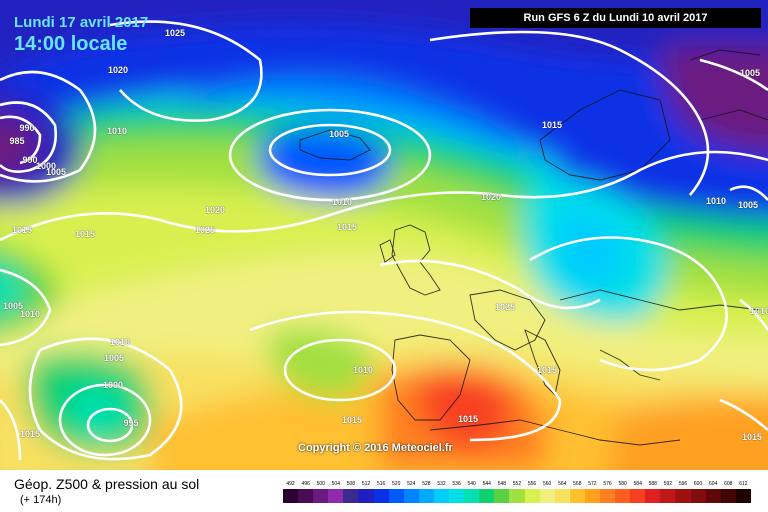 The image size is (768, 512). What do you see at coordinates (622, 484) in the screenshot?
I see `scale-label: 580` at bounding box center [622, 484].